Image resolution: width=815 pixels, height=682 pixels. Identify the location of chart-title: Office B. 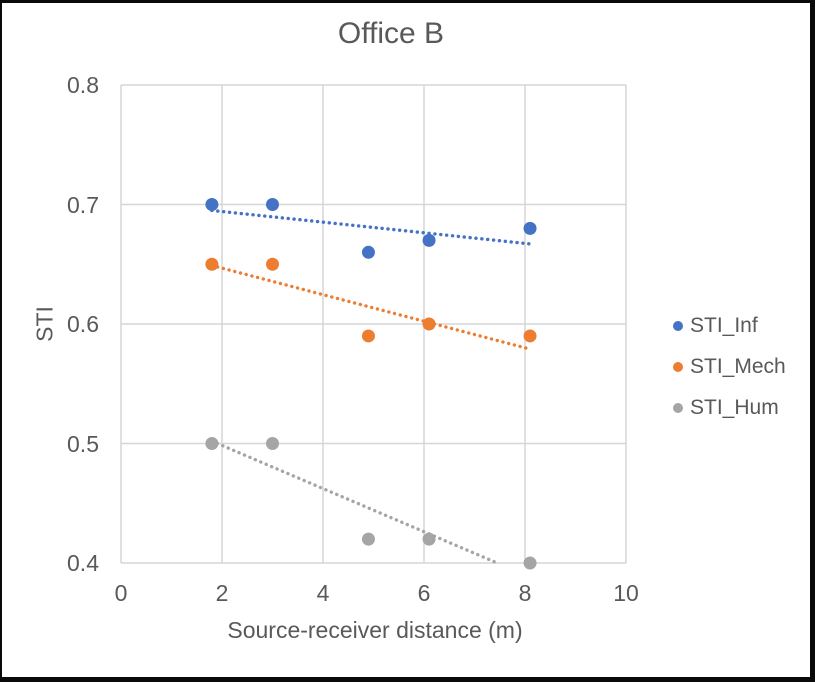
(391, 33).